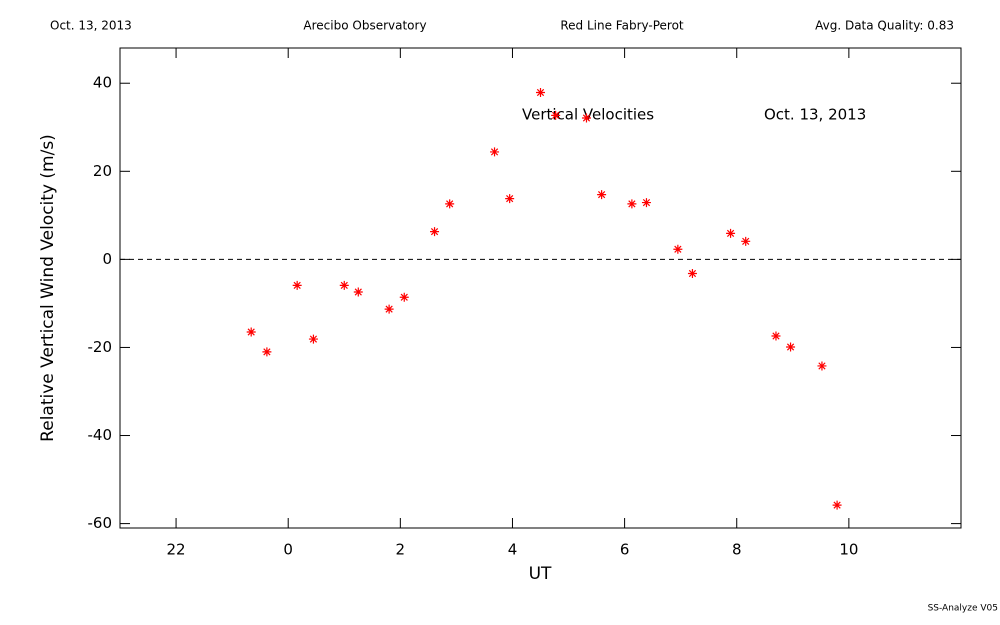 Image resolution: width=1000 pixels, height=625 pixels. What do you see at coordinates (963, 609) in the screenshot?
I see `footer: SS-Analyze V05` at bounding box center [963, 609].